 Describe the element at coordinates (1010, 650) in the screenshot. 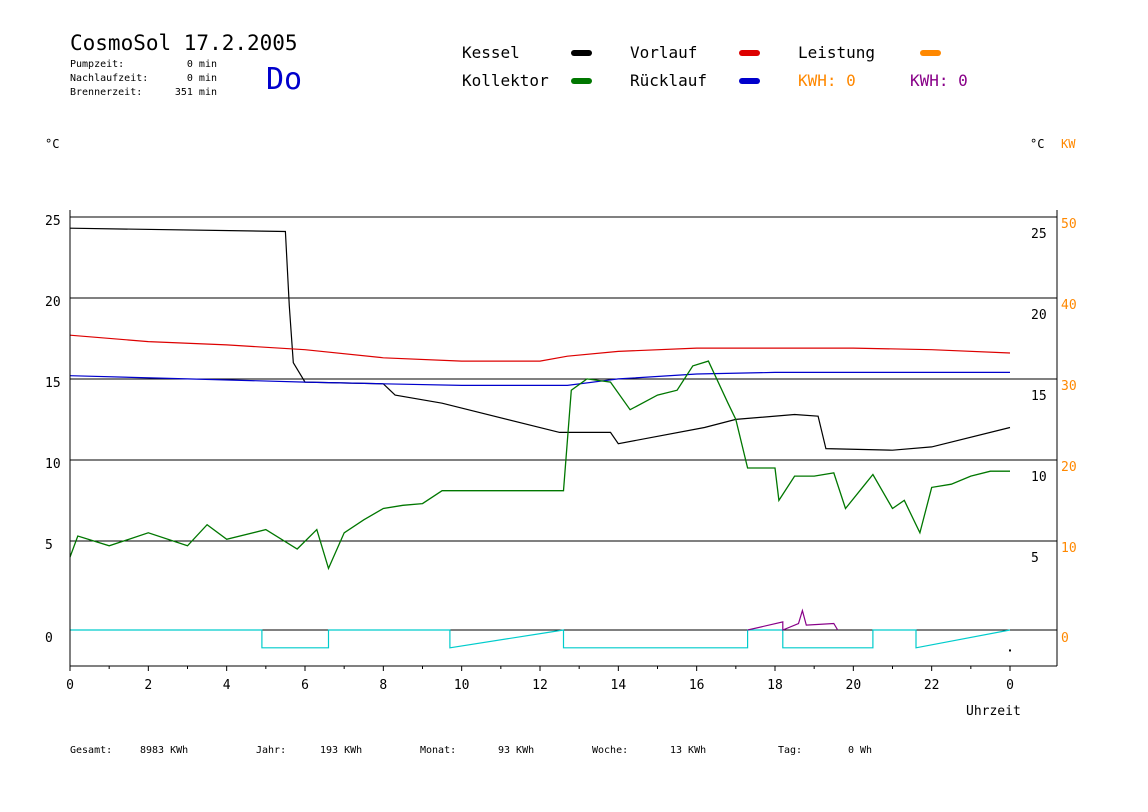

I see `end-marker` at that location.